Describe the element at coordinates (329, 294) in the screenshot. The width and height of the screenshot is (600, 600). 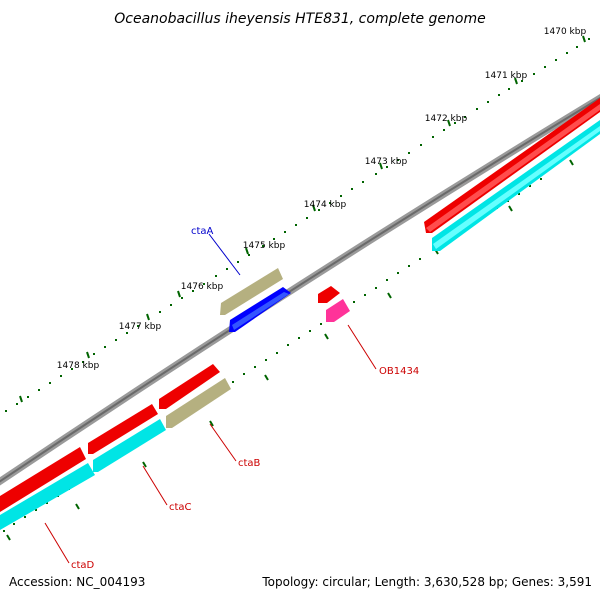
I see `gene-ob1434-red` at that location.